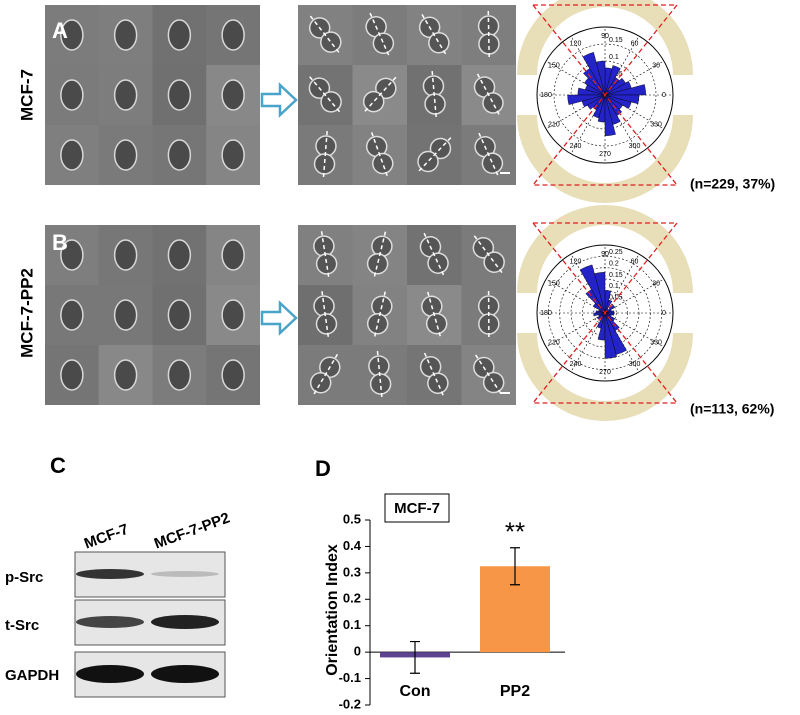 This screenshot has height=715, width=800. What do you see at coordinates (614, 286) in the screenshot?
I see `r-tick-label: 0.1` at bounding box center [614, 286].